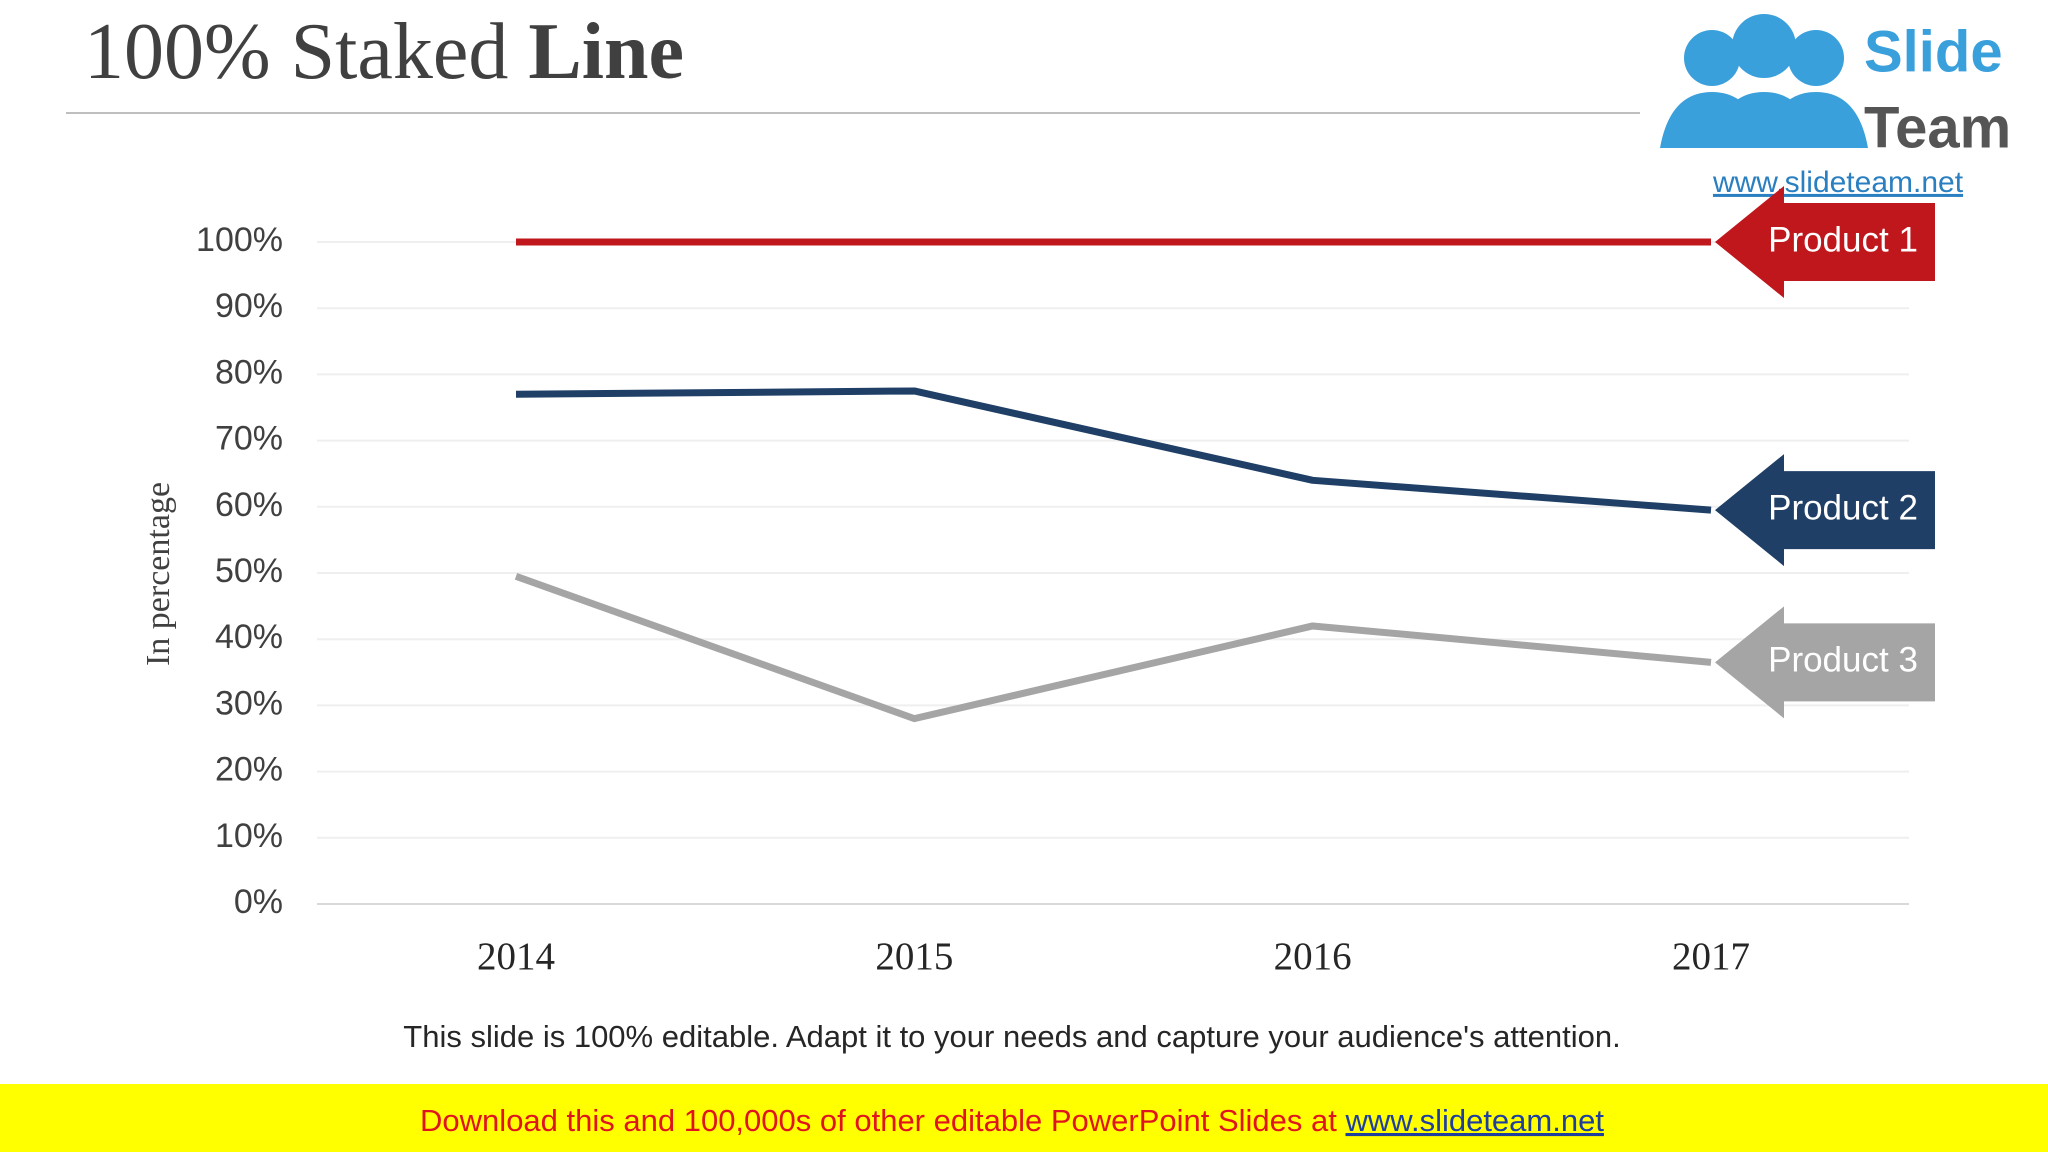  I want to click on y-tick-label: 30%, so click(249, 703).